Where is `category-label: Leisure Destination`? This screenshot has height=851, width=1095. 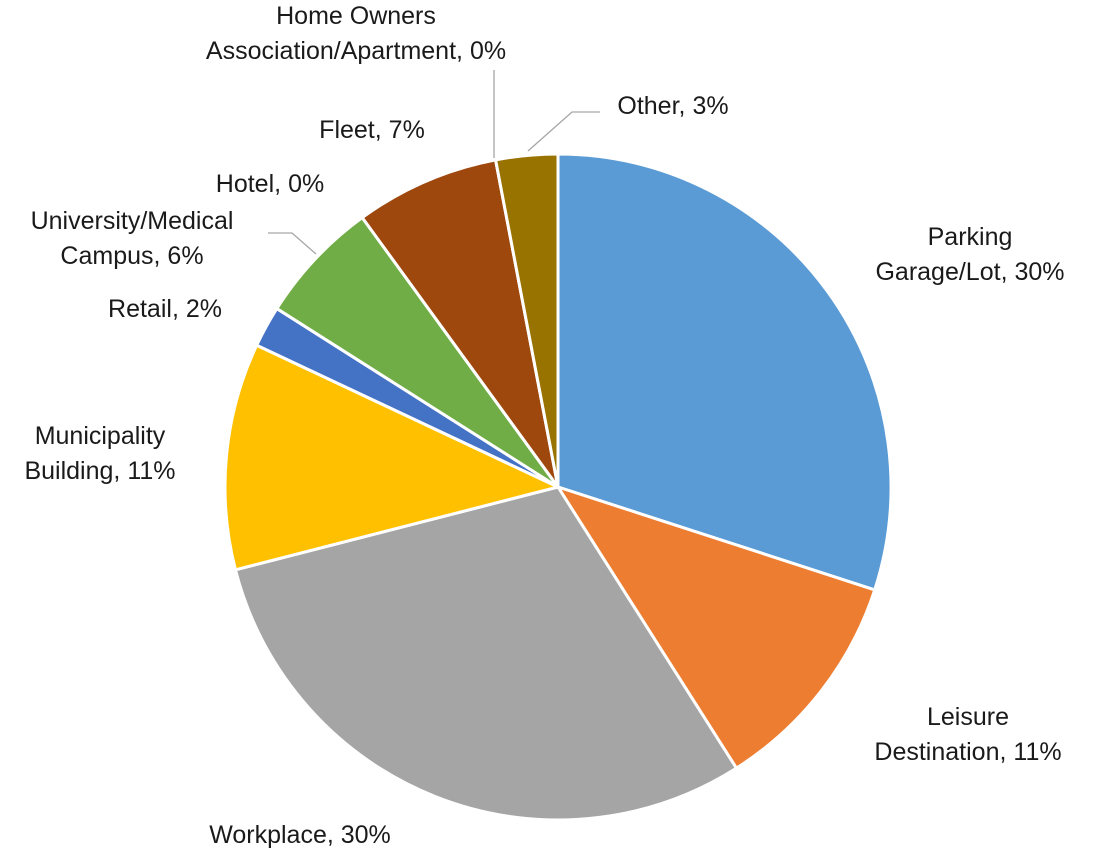 category-label: Leisure Destination is located at coordinates (941, 734).